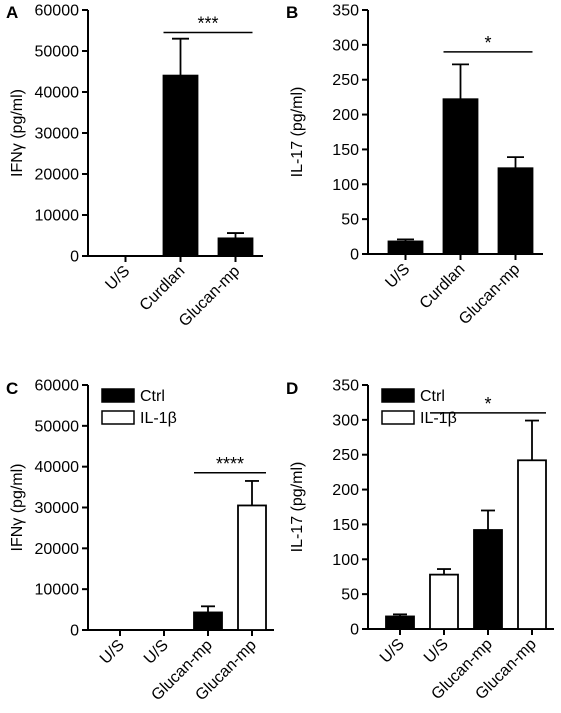 This screenshot has height=713, width=561. I want to click on panel-letter: D, so click(292, 388).